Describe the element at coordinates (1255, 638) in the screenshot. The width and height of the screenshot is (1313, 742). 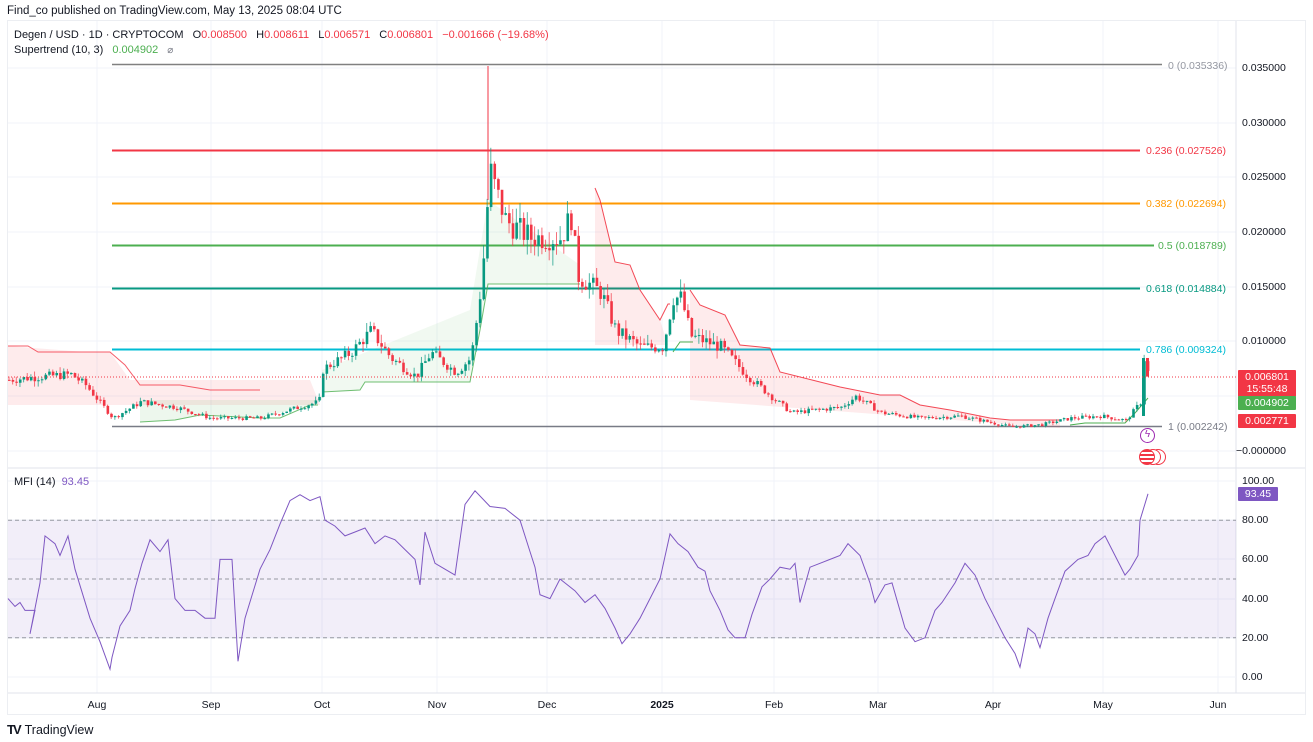
I see `mfi-axis-label: 20.00` at that location.